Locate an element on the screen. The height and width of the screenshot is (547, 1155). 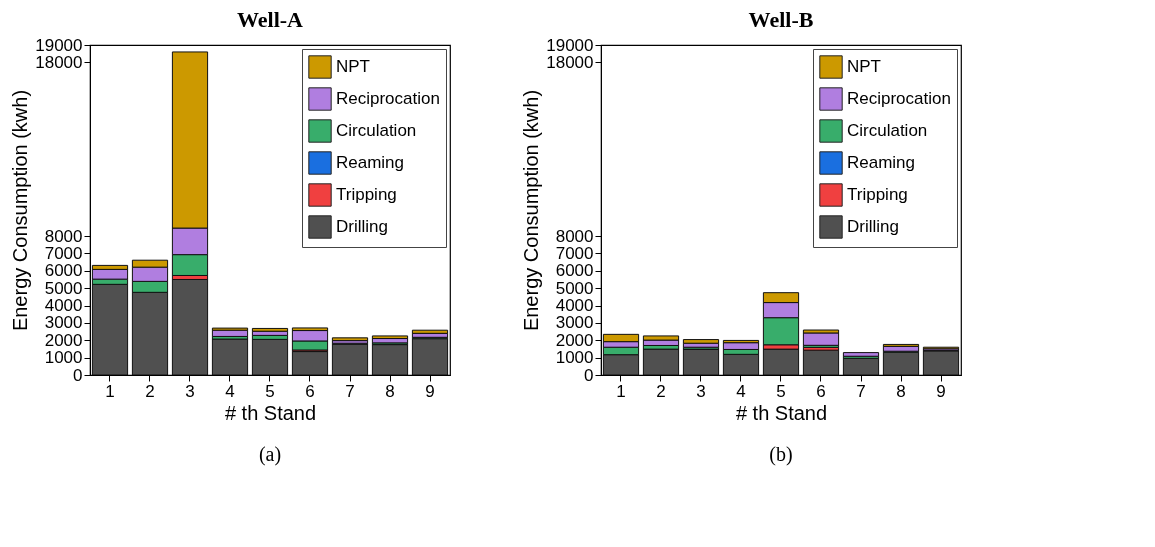
text: (b) is located at coordinates (781, 454).